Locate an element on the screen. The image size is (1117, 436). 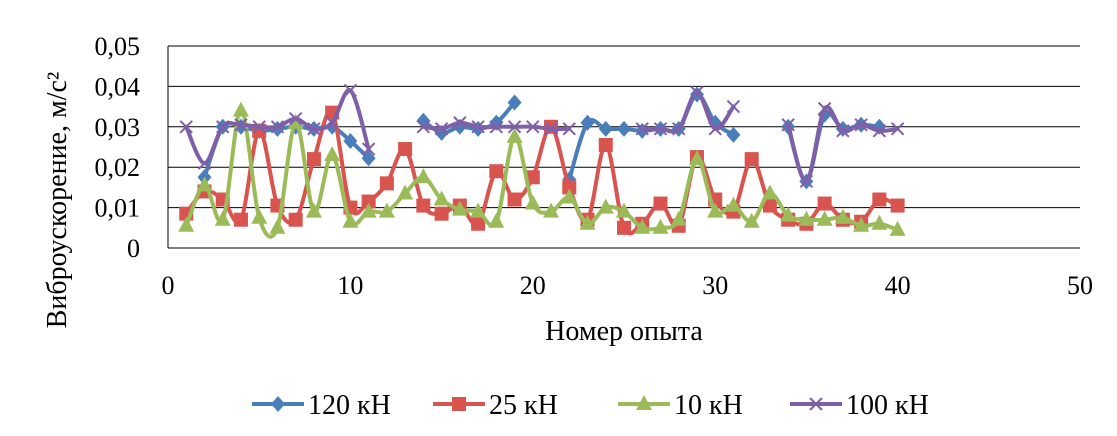
x-tick-label: 0 is located at coordinates (168, 285).